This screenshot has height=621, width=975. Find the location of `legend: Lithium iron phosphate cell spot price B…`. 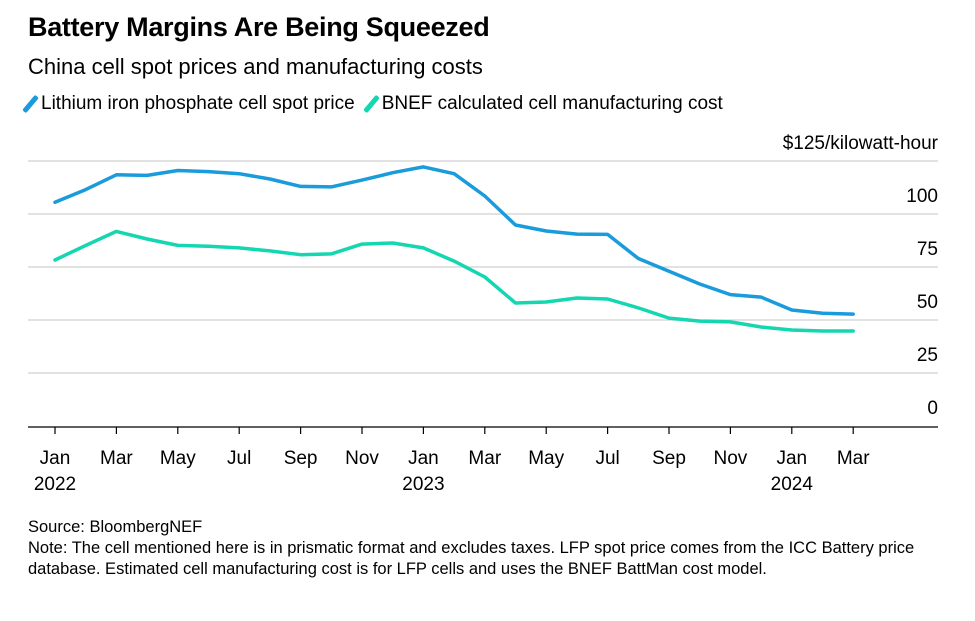

legend: Lithium iron phosphate cell spot price B… is located at coordinates (372, 104).